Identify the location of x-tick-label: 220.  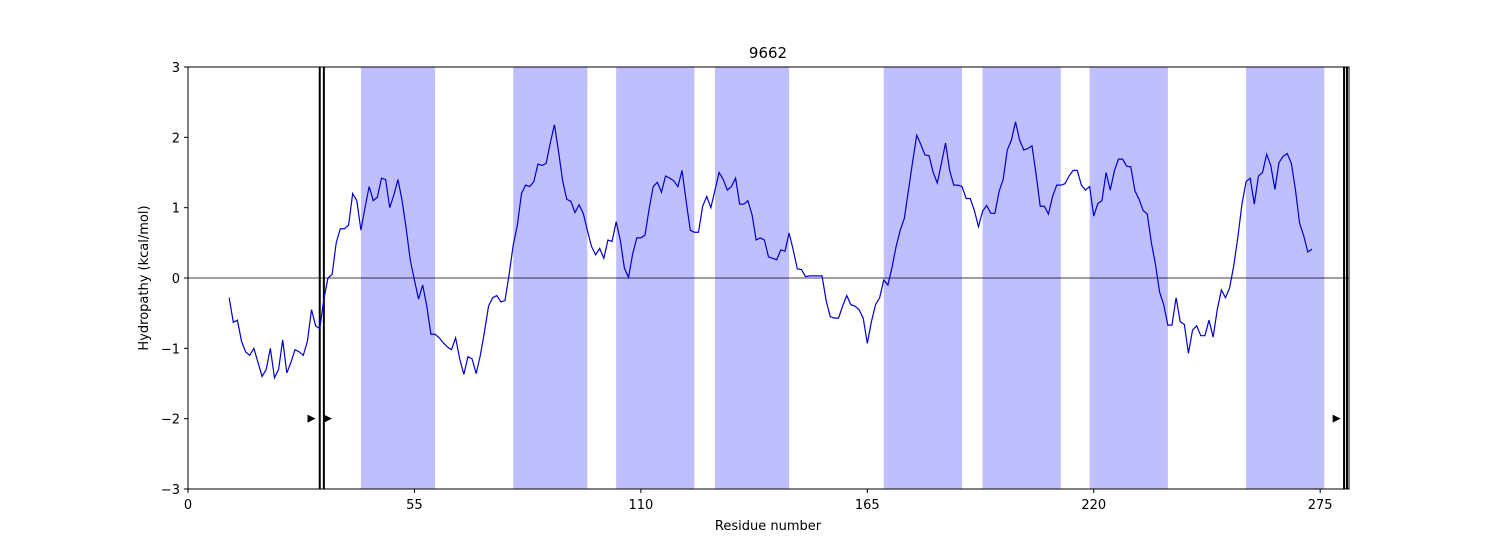
(1093, 505).